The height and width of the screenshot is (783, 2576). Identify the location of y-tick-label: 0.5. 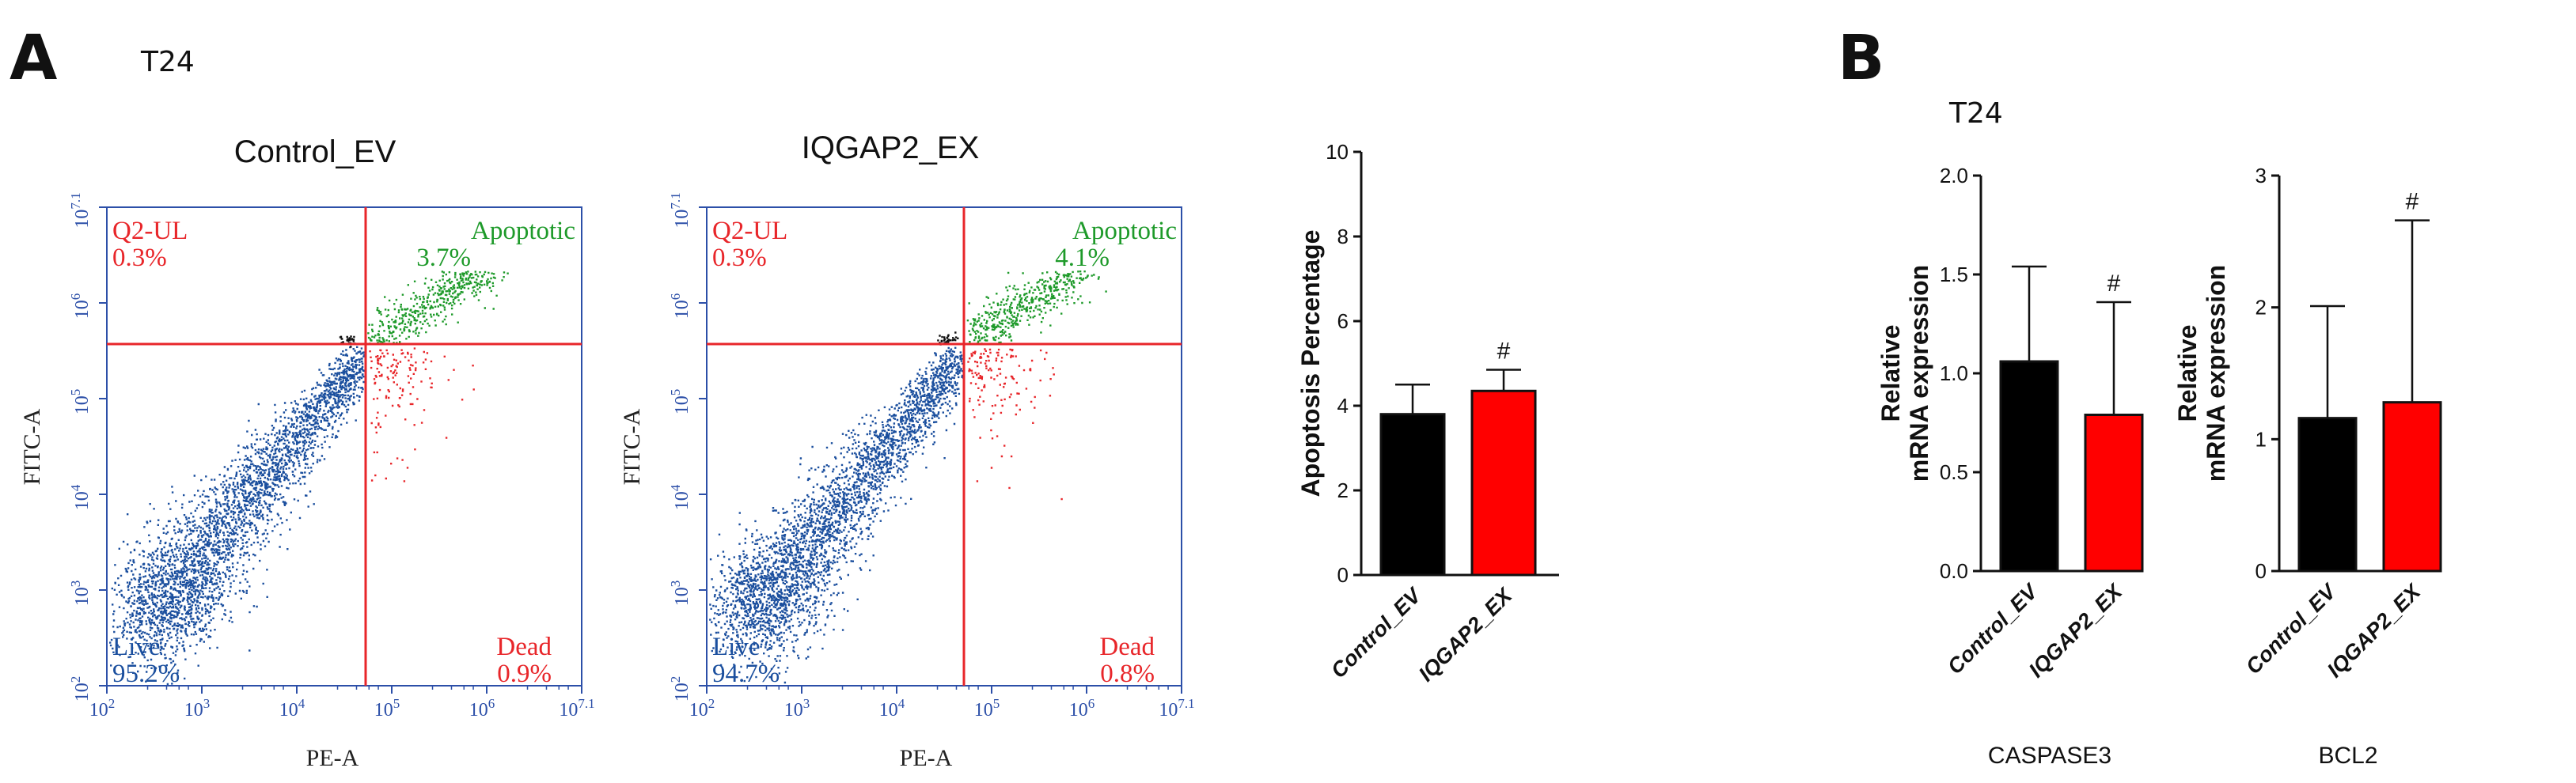
(1954, 472).